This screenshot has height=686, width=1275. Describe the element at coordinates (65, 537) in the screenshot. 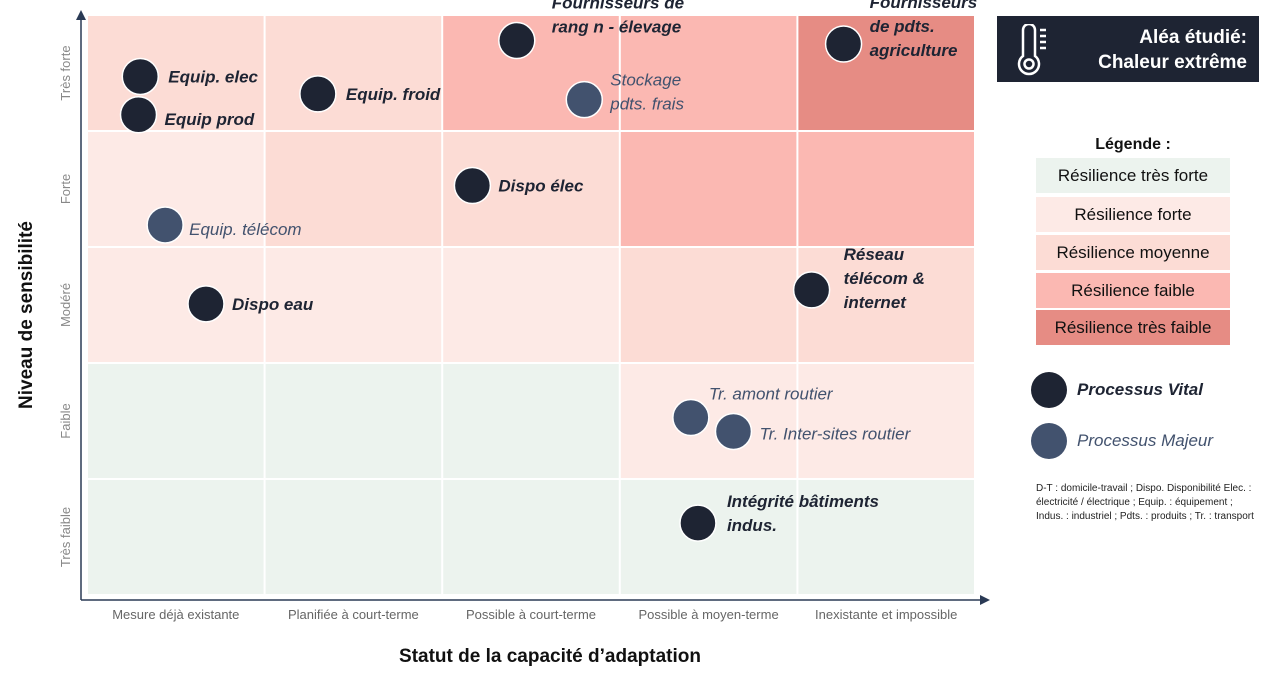

I see `y-tick-label: Très faible` at that location.